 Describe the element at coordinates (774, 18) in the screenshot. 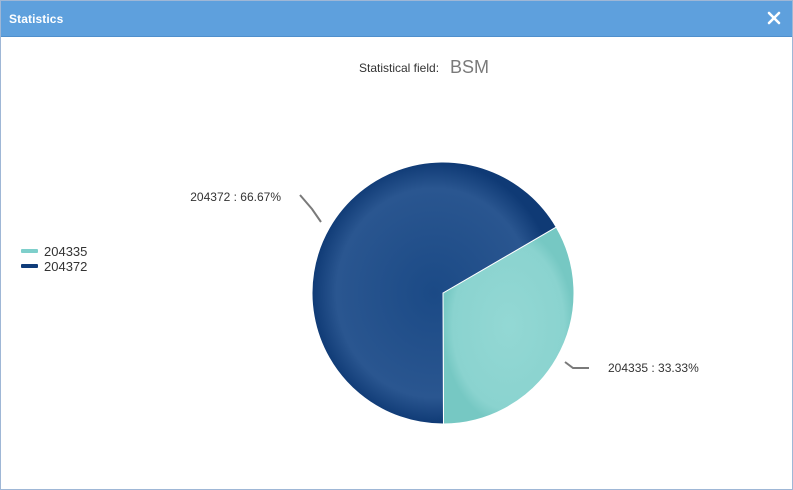

I see `close-icon` at that location.